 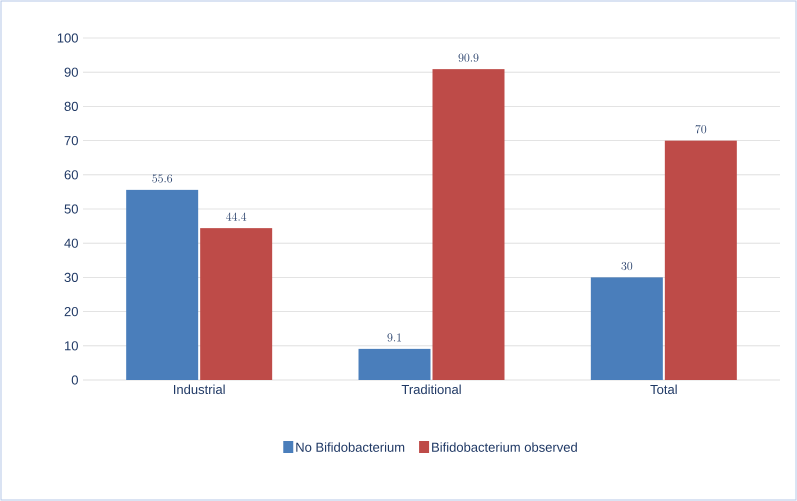 What do you see at coordinates (431, 389) in the screenshot?
I see `x-tick-label: Traditional` at bounding box center [431, 389].